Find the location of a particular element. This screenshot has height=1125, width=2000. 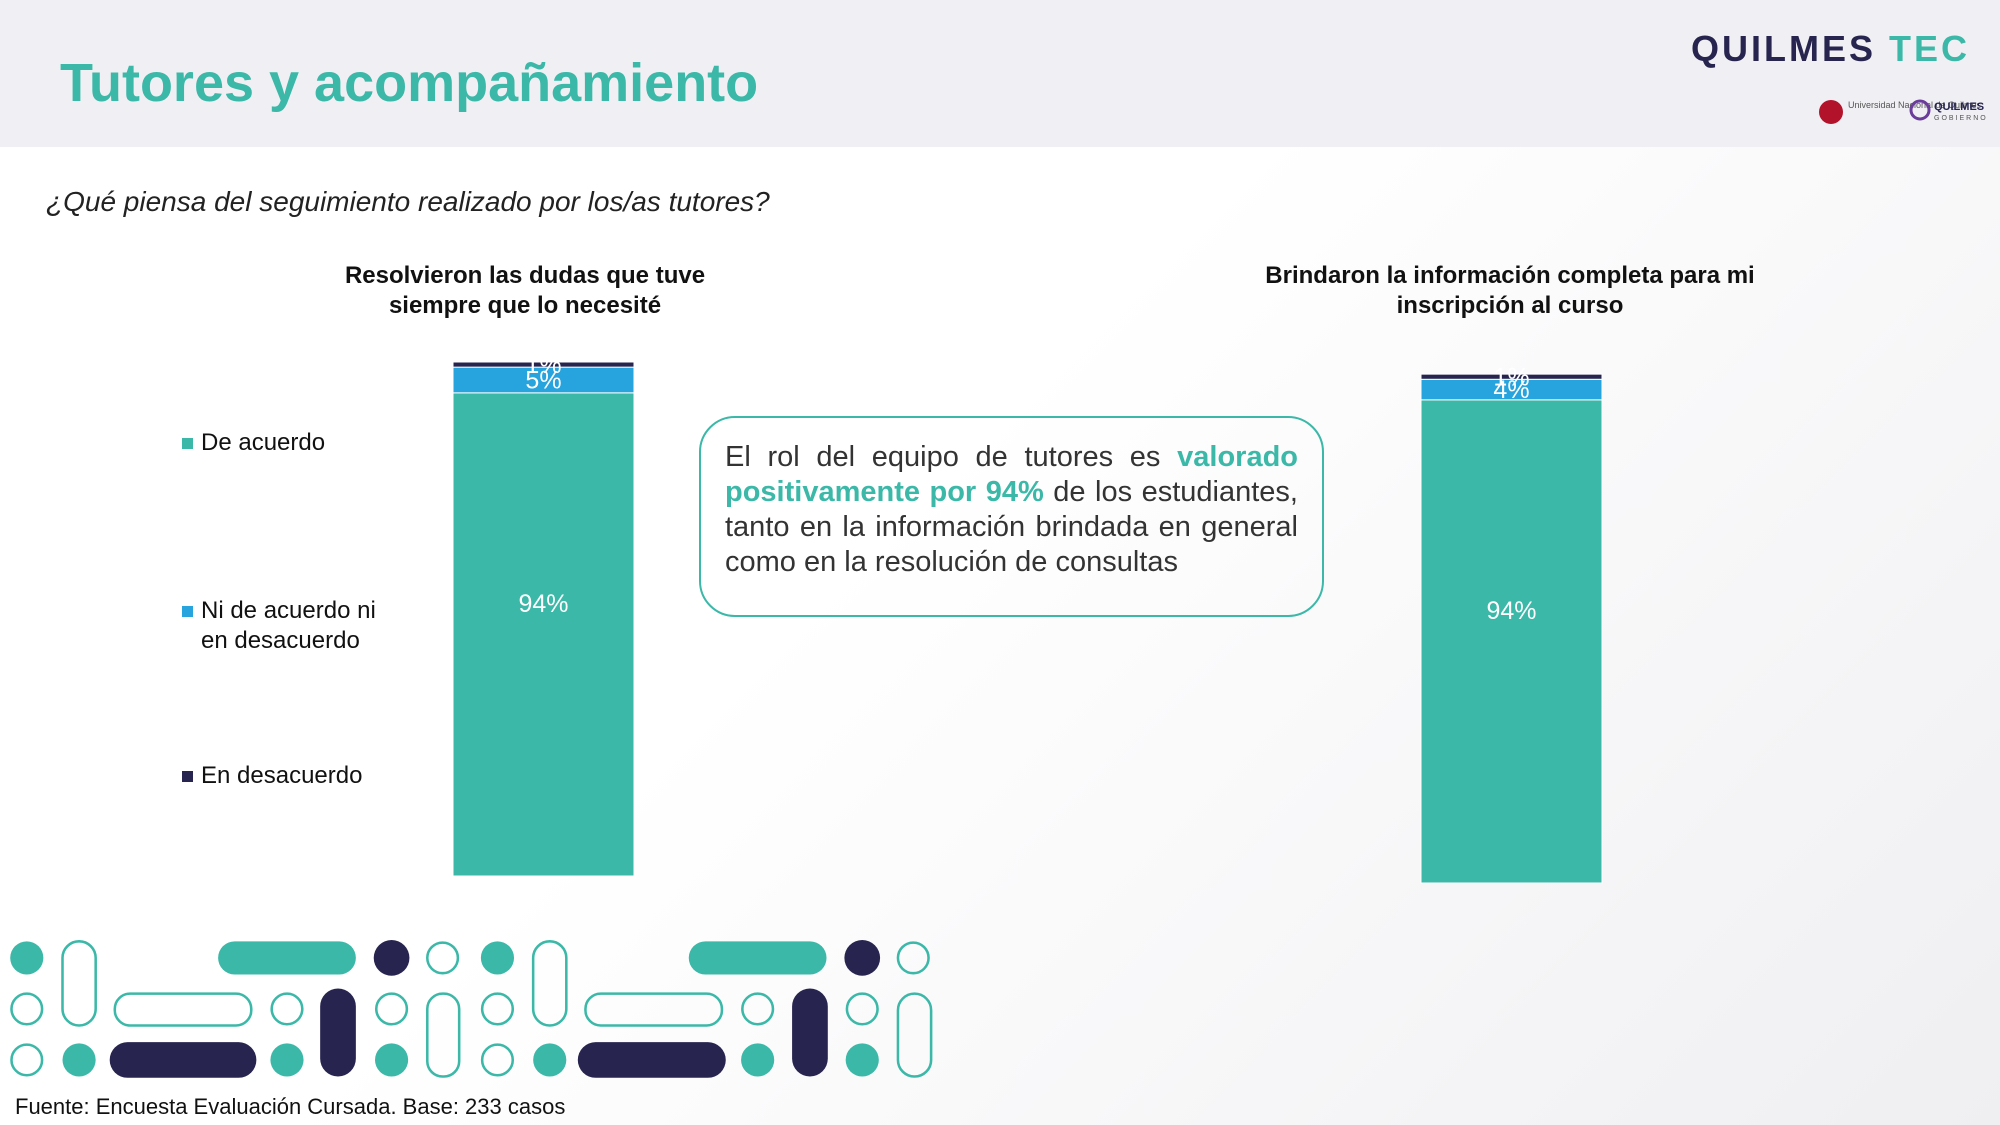

legend-item: Ni de acuerdo ni en desacuerdo is located at coordinates (292, 626).